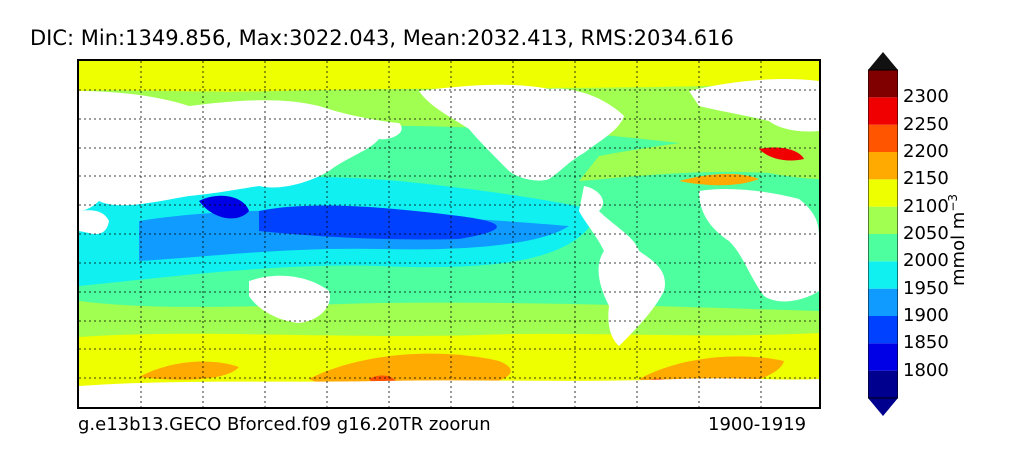 This screenshot has height=464, width=1018. Describe the element at coordinates (926, 370) in the screenshot. I see `colorbar-tick-label: 1800` at that location.